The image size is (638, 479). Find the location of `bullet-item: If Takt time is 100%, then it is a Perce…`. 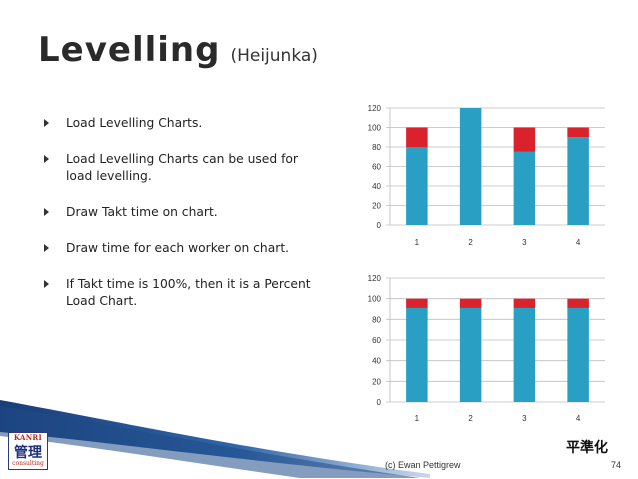

bullet-item: If Takt time is 100%, then it is a Perce… is located at coordinates (179, 293).